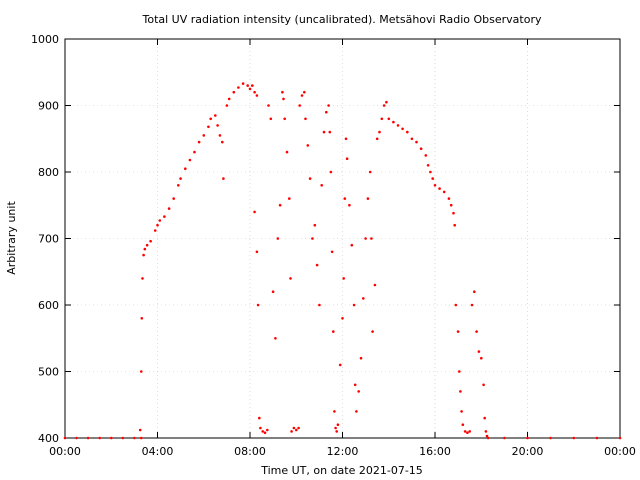 The height and width of the screenshot is (480, 640). Describe the element at coordinates (11, 238) in the screenshot. I see `y-axis-label: Arbitrary unit` at that location.